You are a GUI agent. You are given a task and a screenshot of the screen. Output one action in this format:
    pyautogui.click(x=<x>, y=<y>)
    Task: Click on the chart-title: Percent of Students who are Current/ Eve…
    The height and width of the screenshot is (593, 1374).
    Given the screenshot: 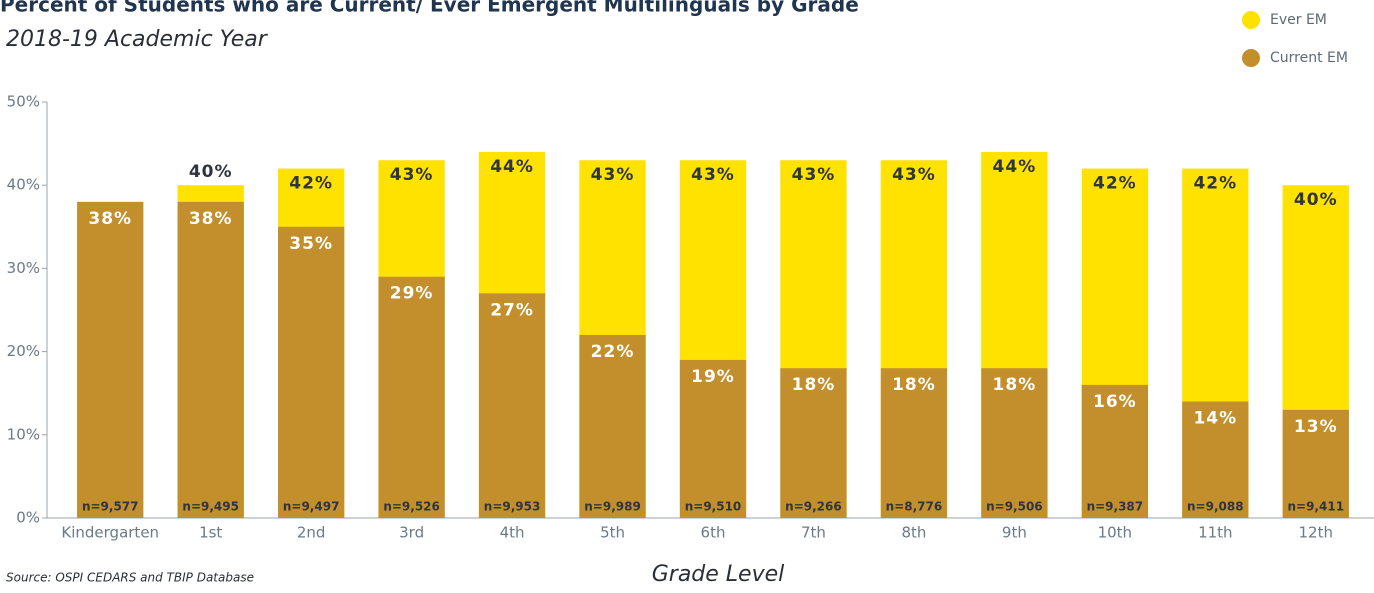 What is the action you would take?
    pyautogui.click(x=429, y=8)
    